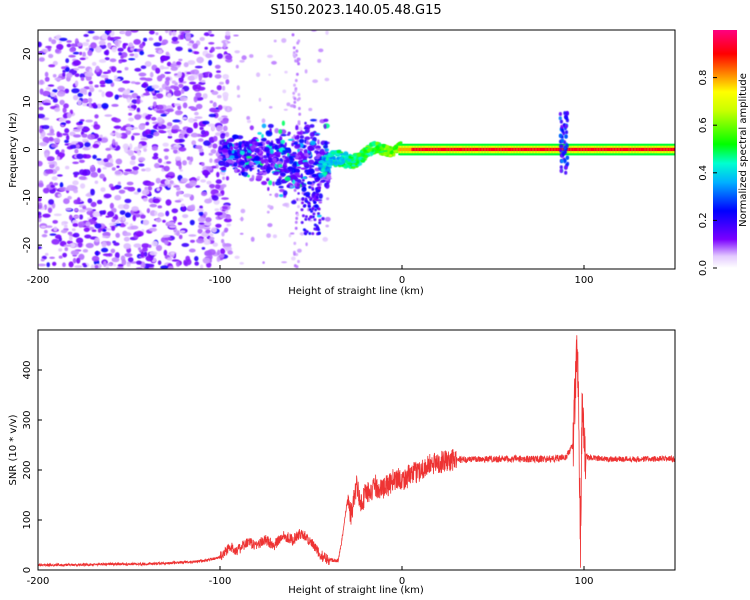 This screenshot has width=750, height=600. I want to click on heatmap-x-ticks: -200 -100 0 100, so click(310, 275).